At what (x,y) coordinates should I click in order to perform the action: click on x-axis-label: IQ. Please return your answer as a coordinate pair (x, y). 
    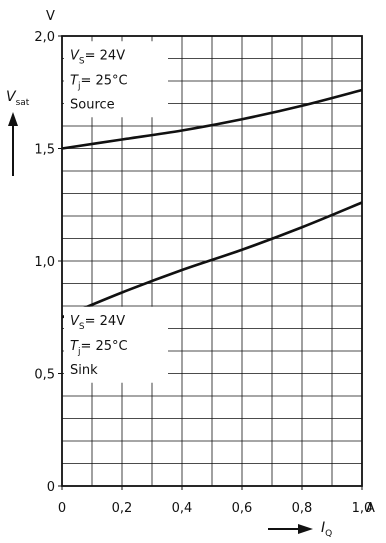
    Looking at the image, I should click on (300, 529).